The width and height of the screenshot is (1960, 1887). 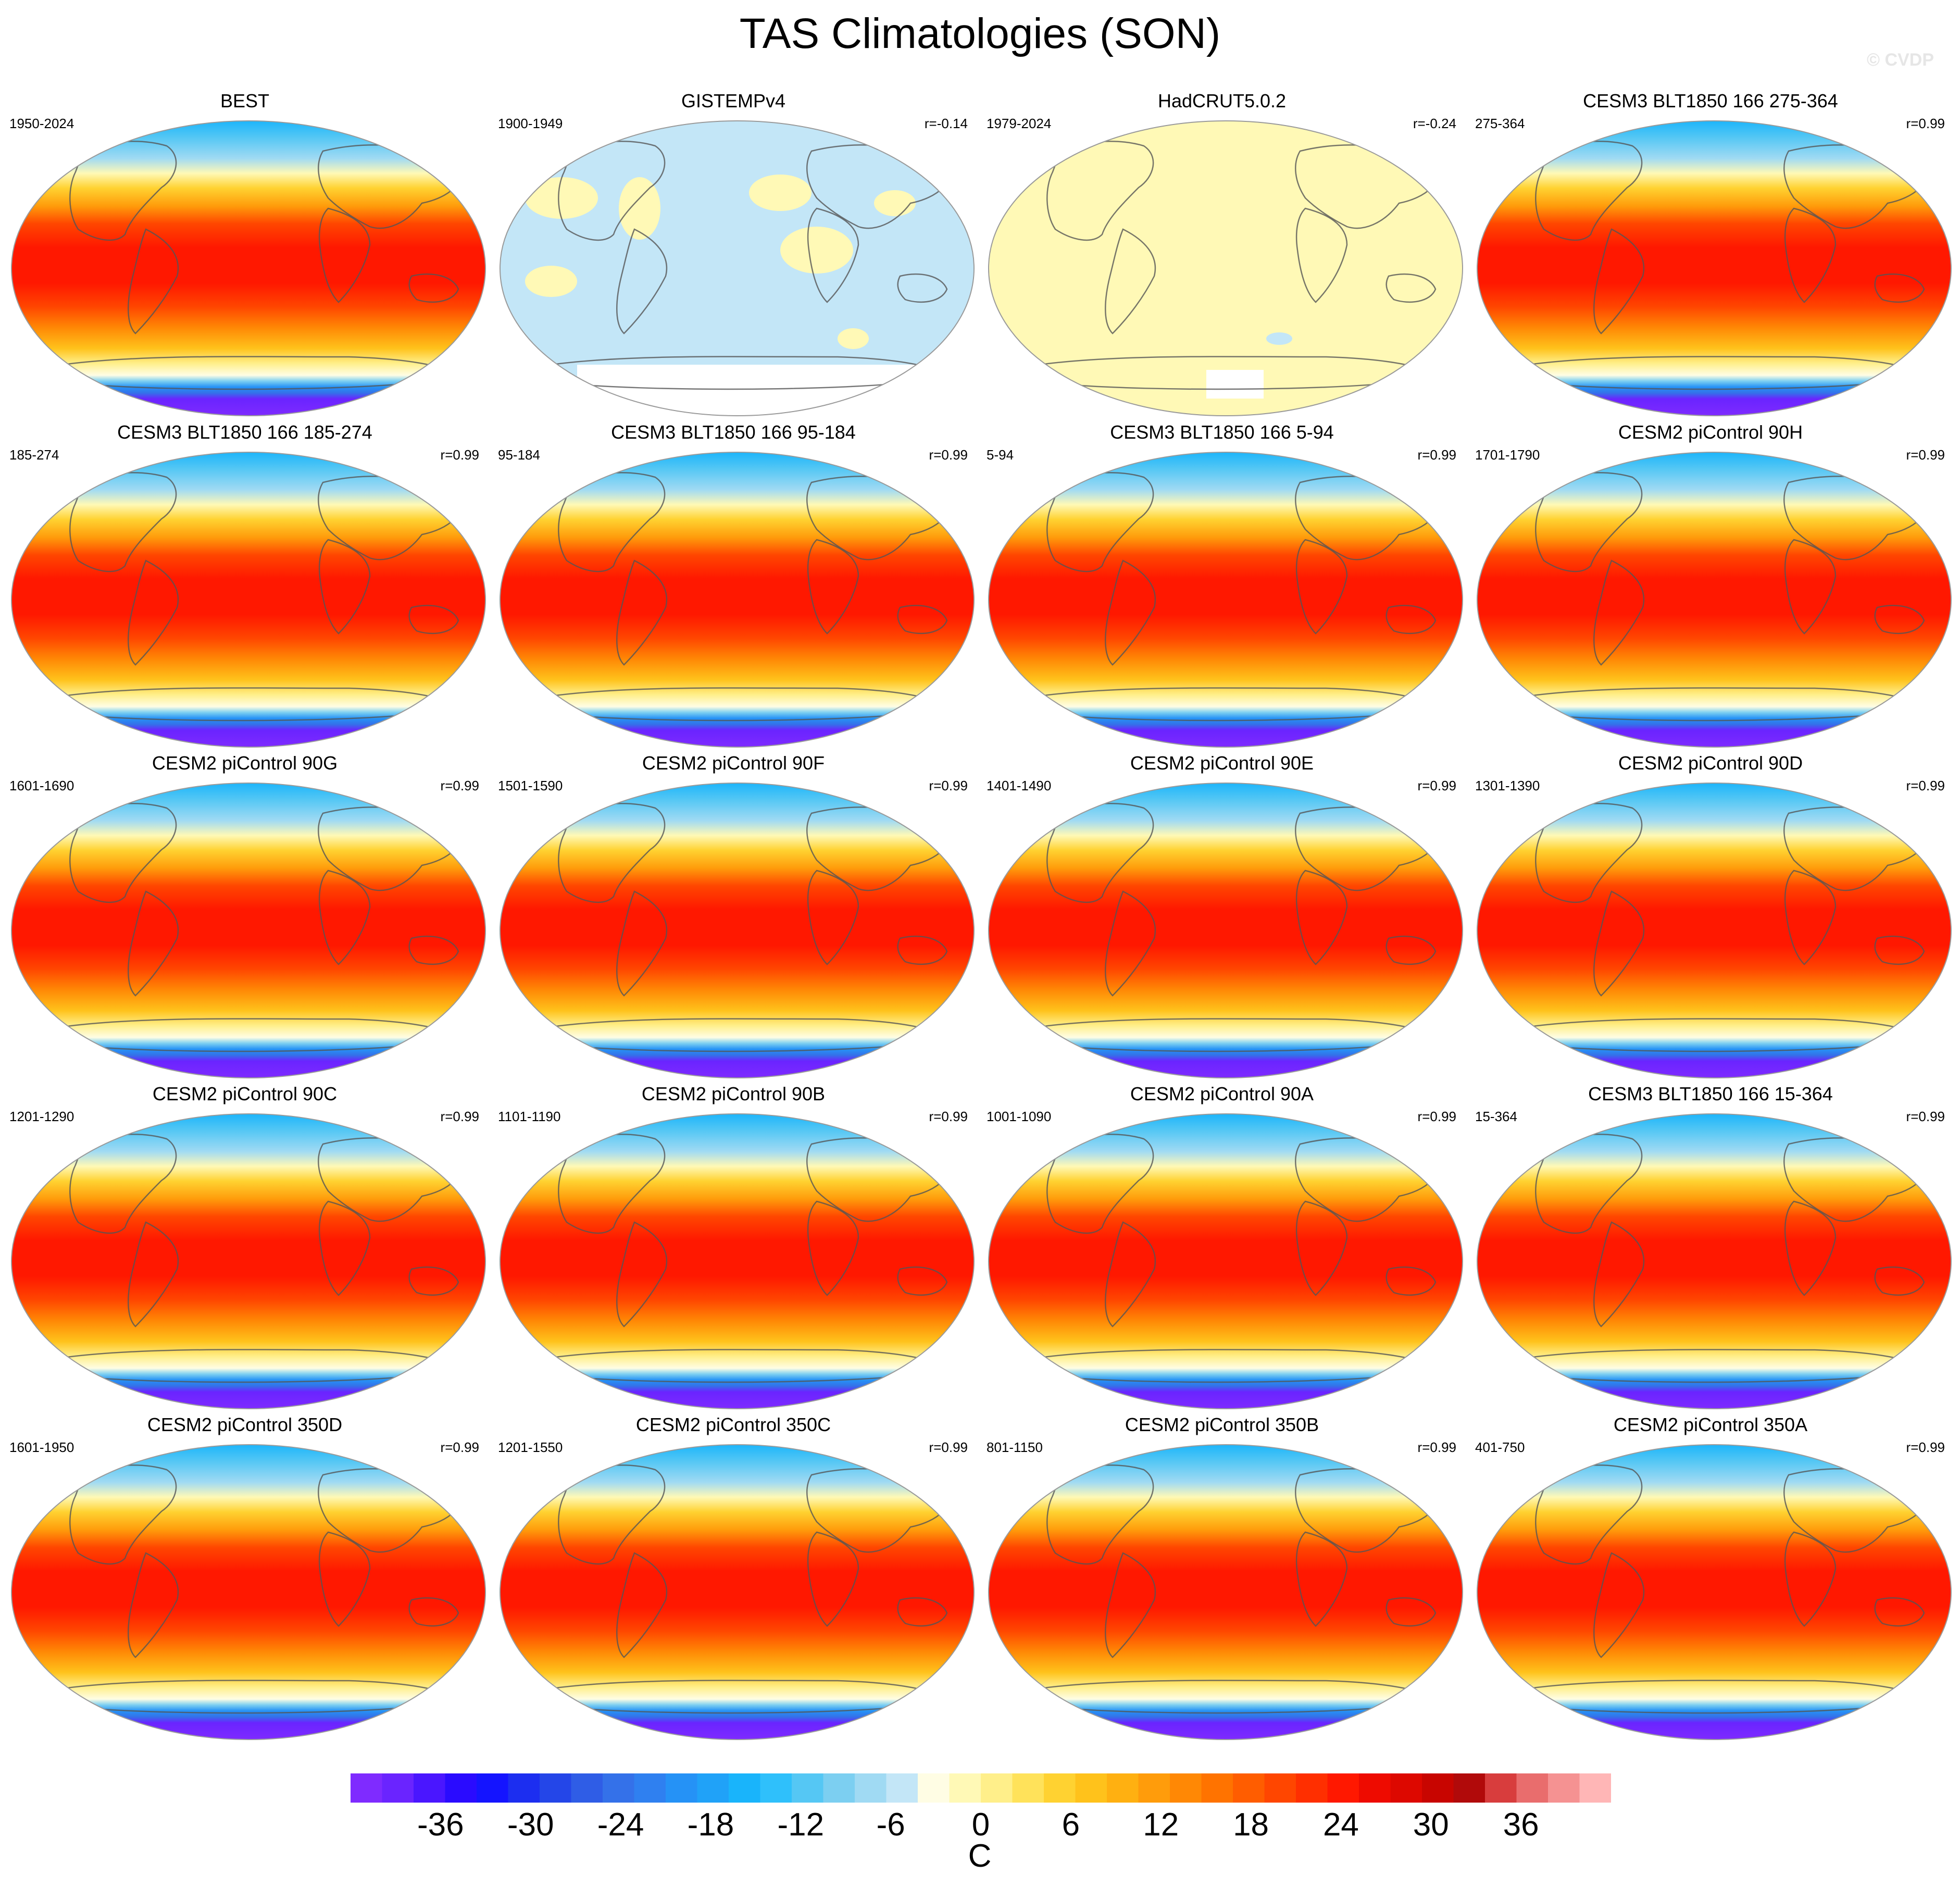 What do you see at coordinates (1019, 124) in the screenshot?
I see `panel-years: 1979-2024` at bounding box center [1019, 124].